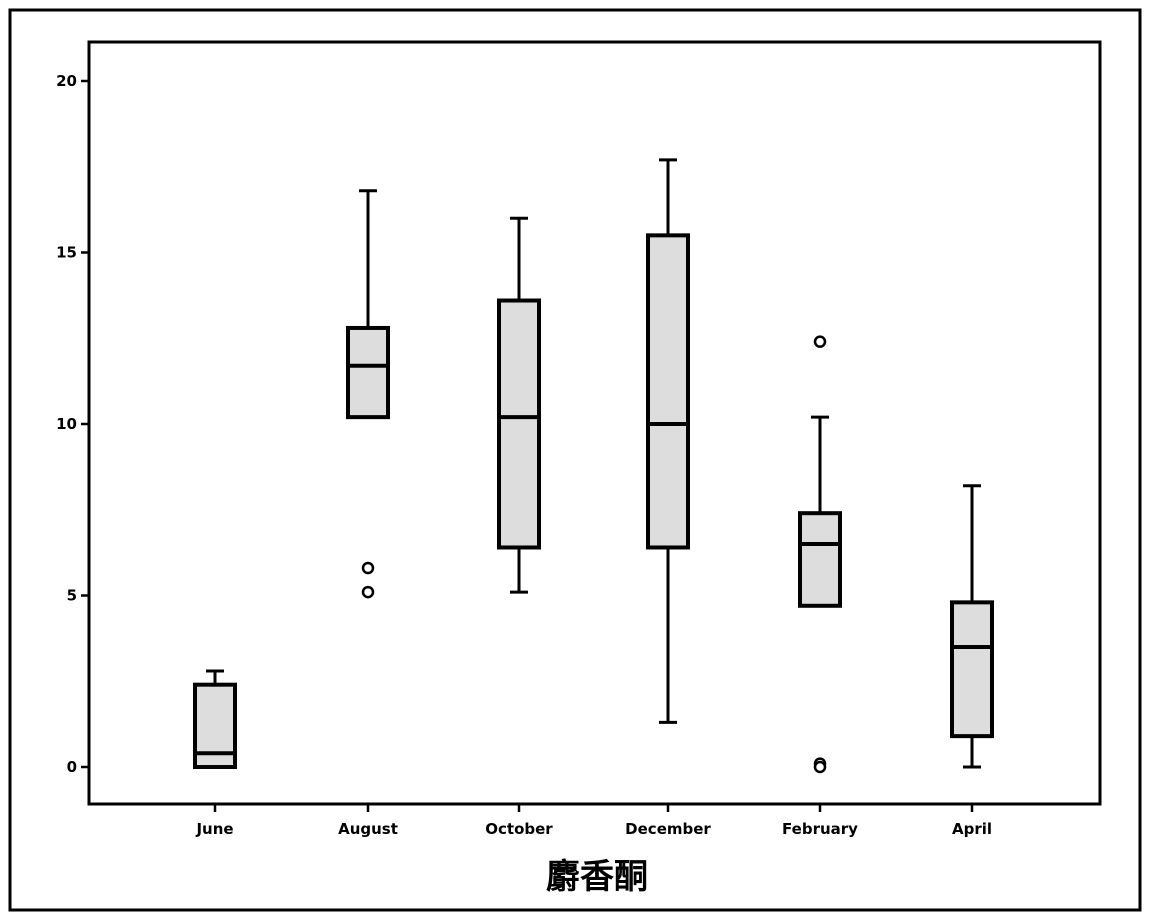 Image resolution: width=1149 pixels, height=924 pixels. What do you see at coordinates (368, 829) in the screenshot?
I see `x-tick-label: August` at bounding box center [368, 829].